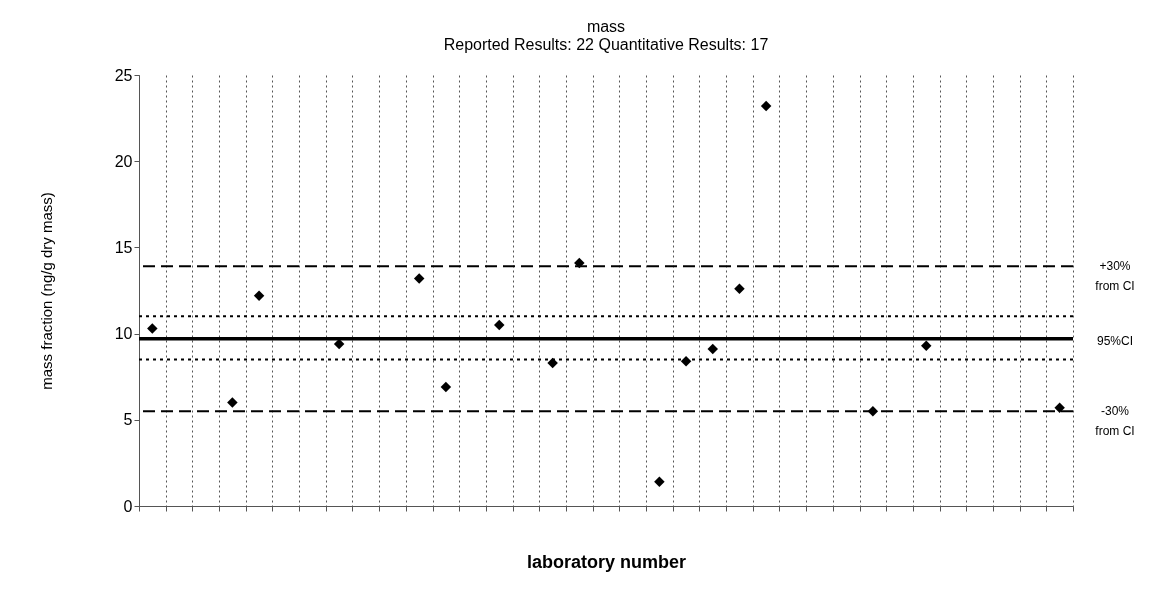  What do you see at coordinates (1115, 341) in the screenshot?
I see `text: 95%CI` at bounding box center [1115, 341].